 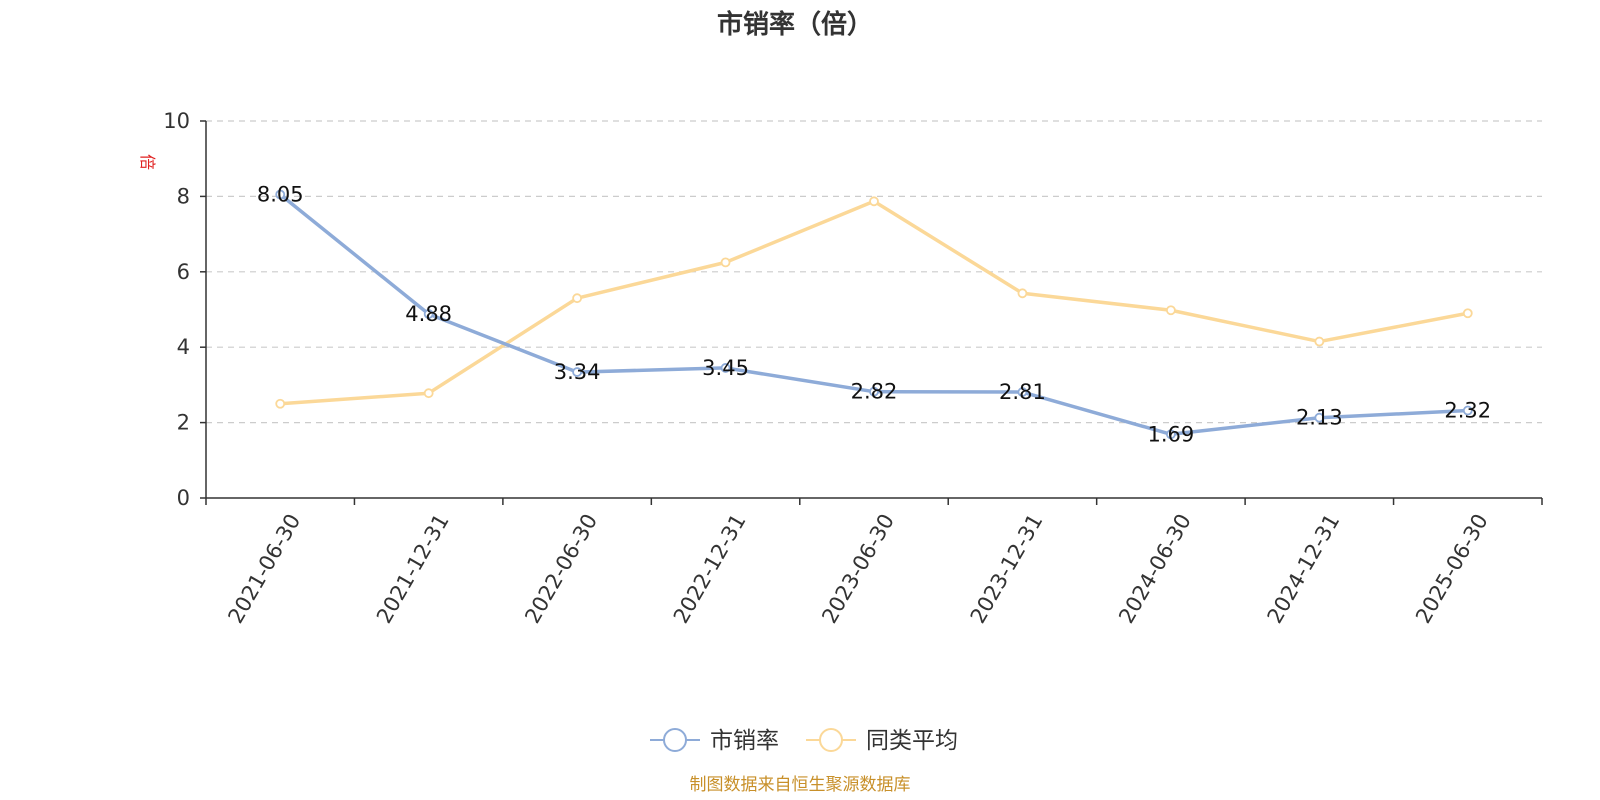 I want to click on chart-title: 市销率（倍）, so click(x=795, y=24).